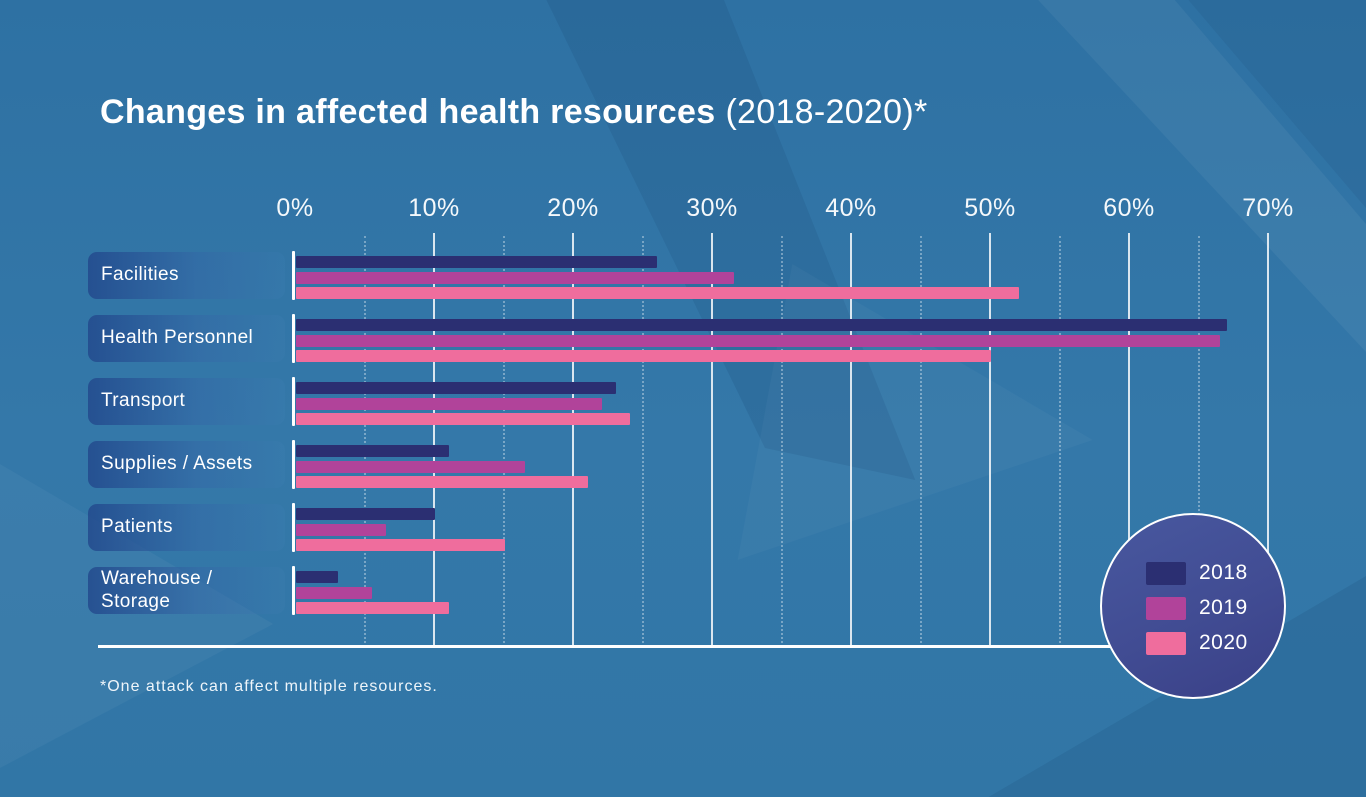 Image resolution: width=1366 pixels, height=800 pixels. What do you see at coordinates (317, 577) in the screenshot?
I see `bar-warehouse-storage-2018` at bounding box center [317, 577].